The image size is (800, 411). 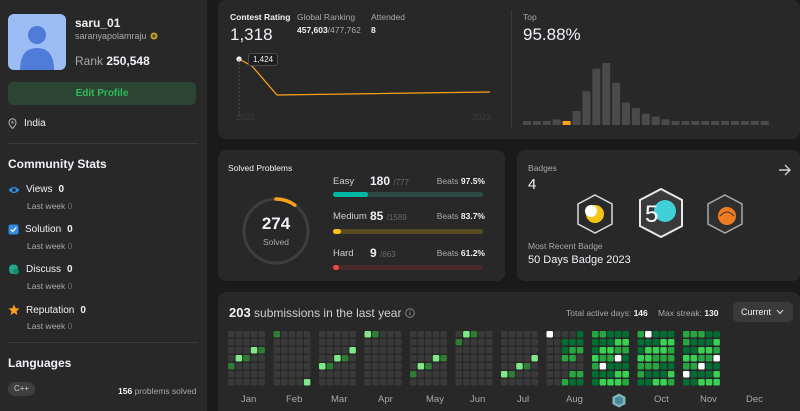 What do you see at coordinates (276, 231) in the screenshot?
I see `solved-progress-ring` at bounding box center [276, 231].